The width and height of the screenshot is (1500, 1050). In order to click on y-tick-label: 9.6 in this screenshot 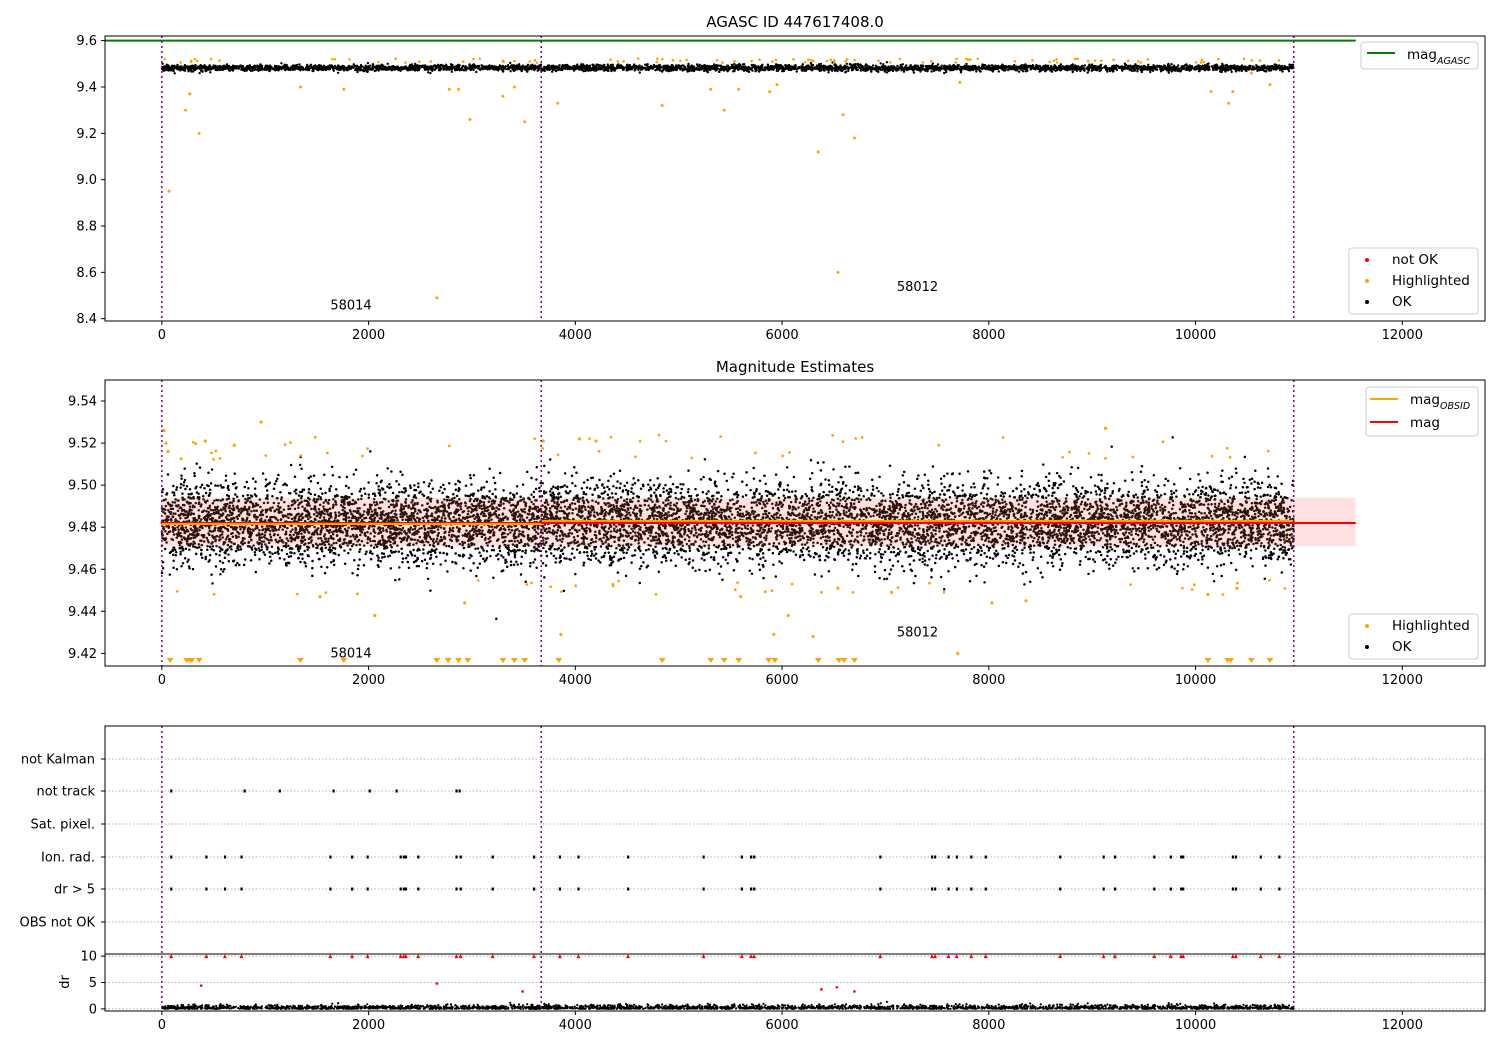, I will do `click(86, 41)`.